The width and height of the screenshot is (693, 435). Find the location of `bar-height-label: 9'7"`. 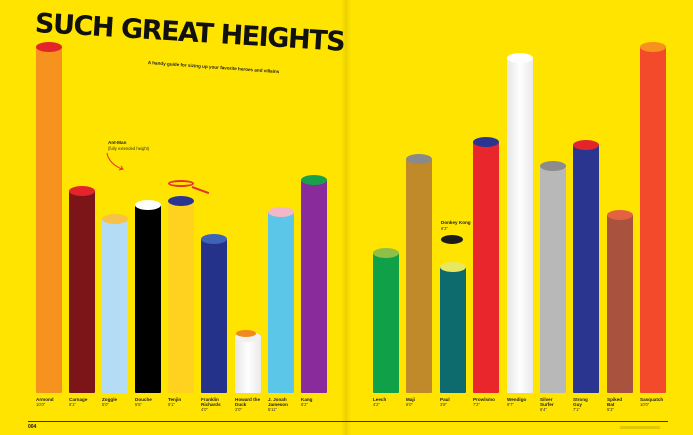

bar-height-label: 9'7" is located at coordinates (510, 404).